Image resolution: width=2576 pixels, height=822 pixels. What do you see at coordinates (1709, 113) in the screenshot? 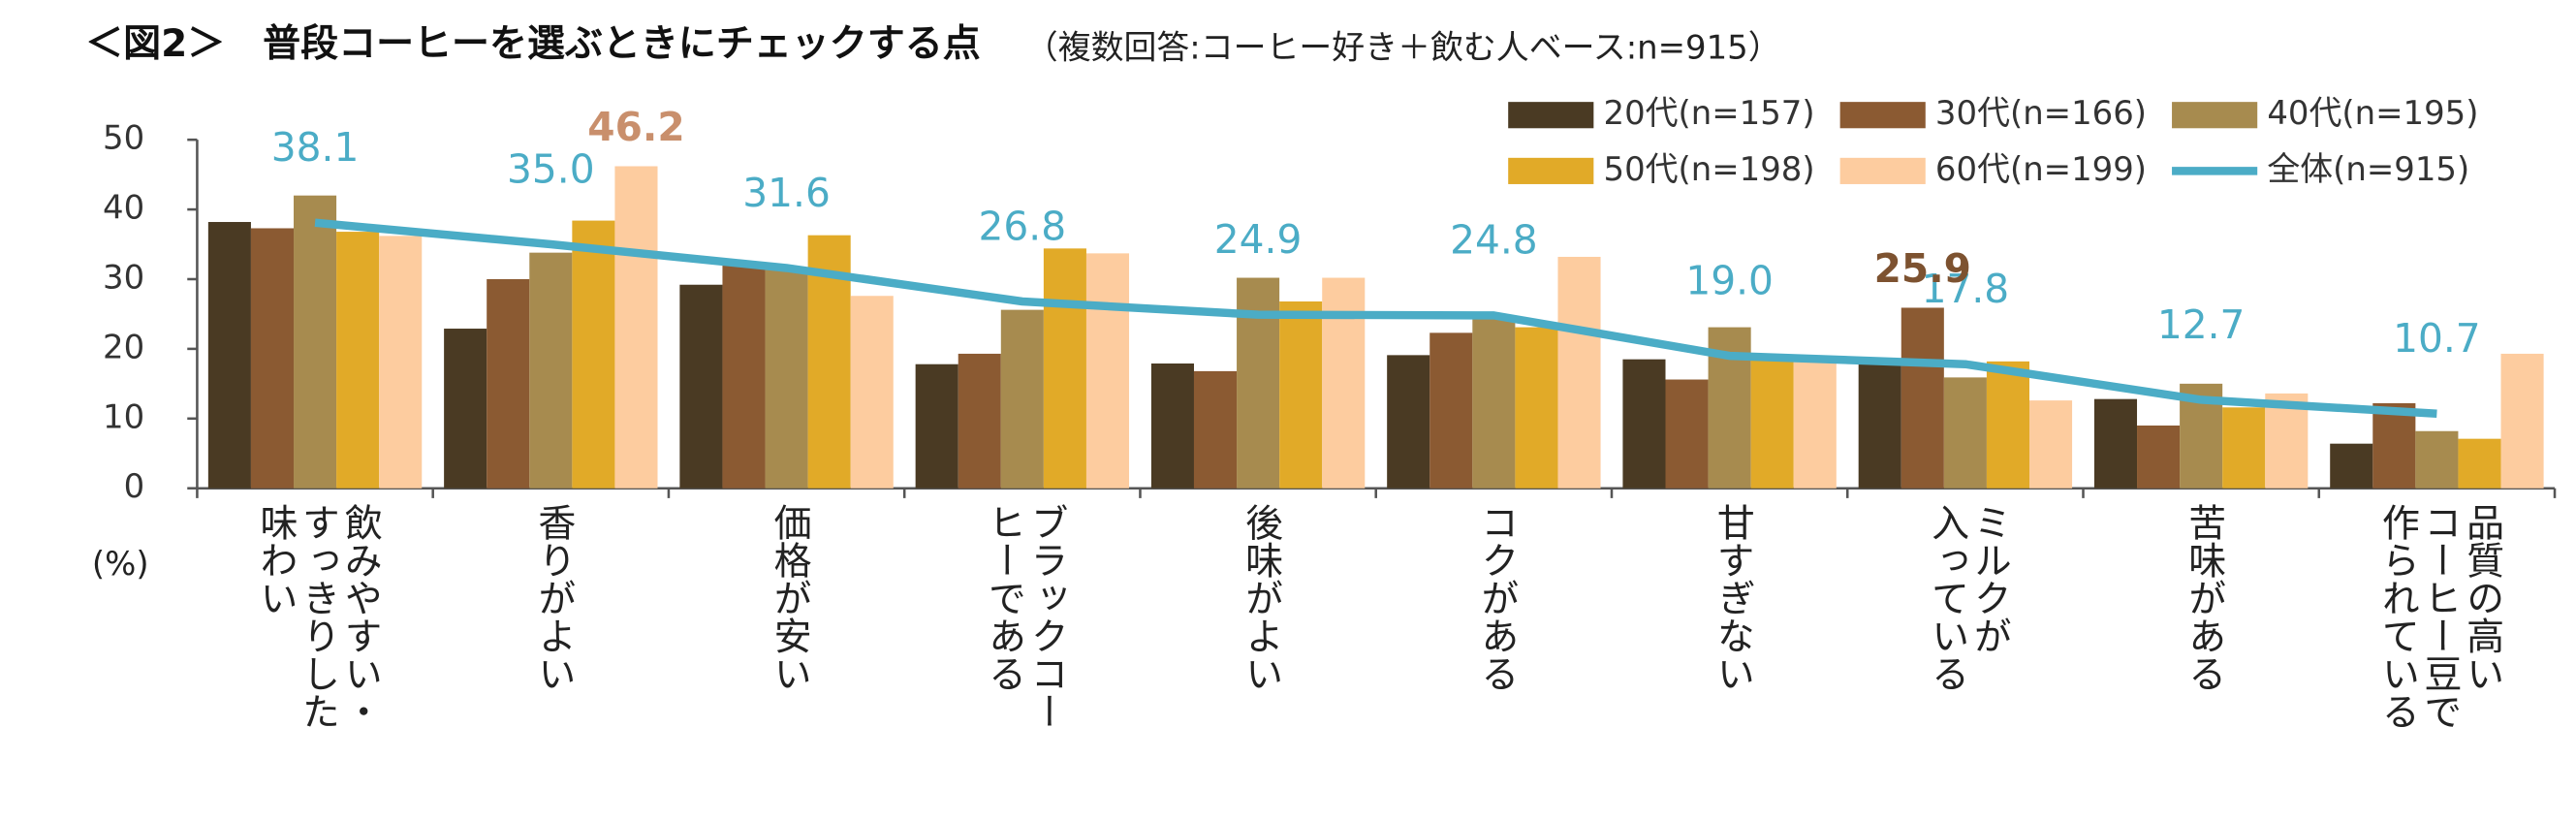
I see `legend-label: 20代(n=157)` at bounding box center [1709, 113].